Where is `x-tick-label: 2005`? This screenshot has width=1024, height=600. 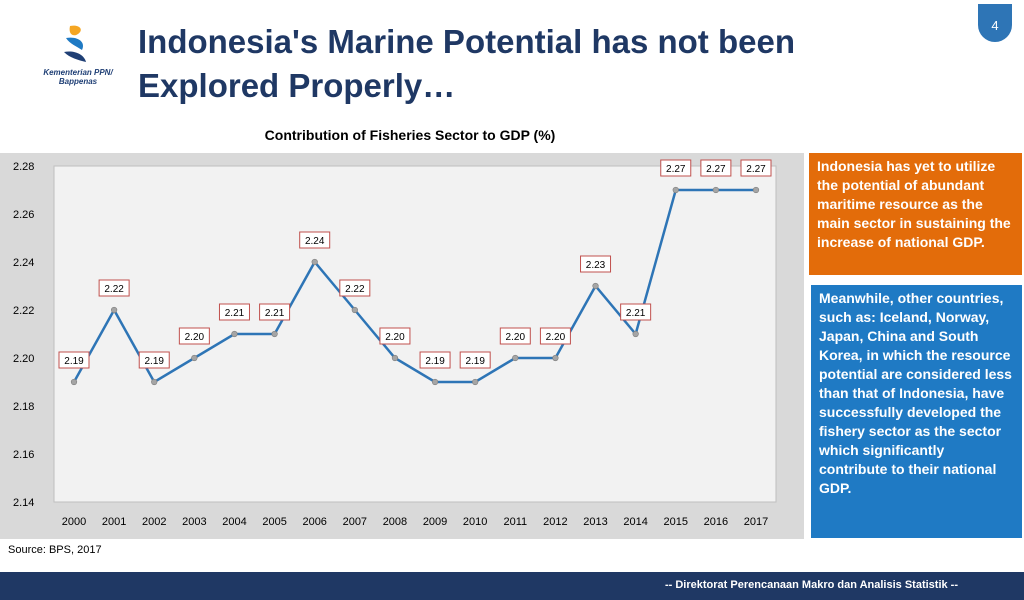 x-tick-label: 2005 is located at coordinates (274, 522).